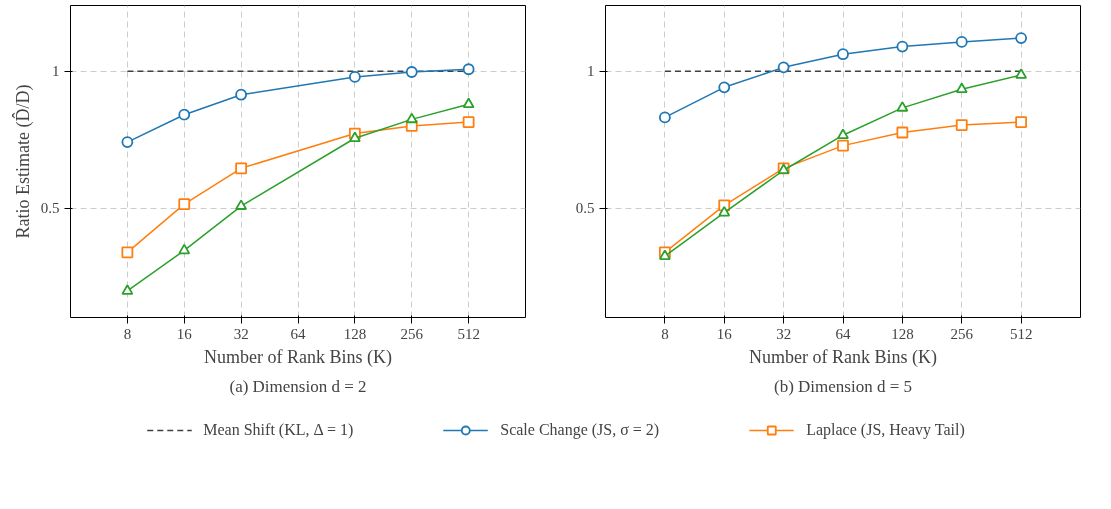  What do you see at coordinates (278, 430) in the screenshot?
I see `legend-label: Mean Shift (KL, Δ = 1)` at bounding box center [278, 430].